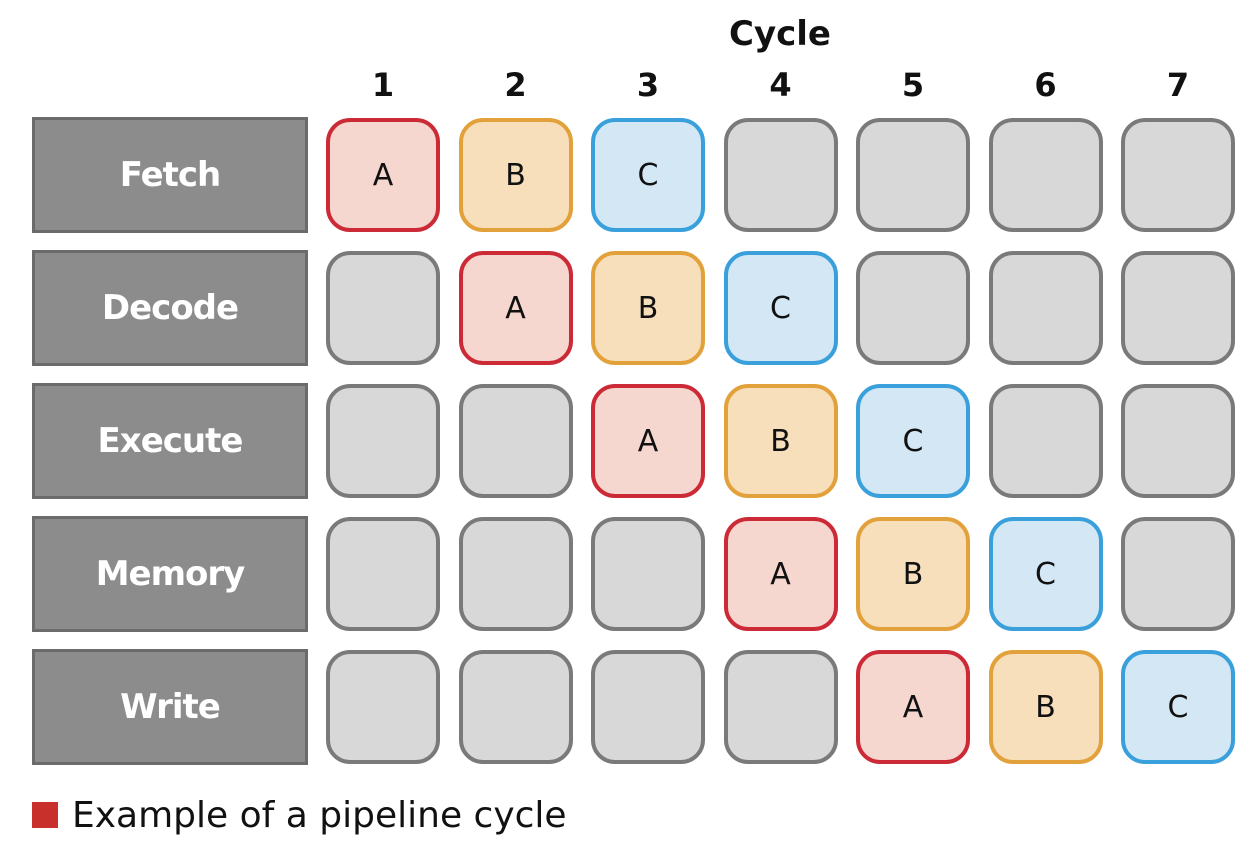  What do you see at coordinates (1045, 85) in the screenshot?
I see `cycle-header-6: 6` at bounding box center [1045, 85].